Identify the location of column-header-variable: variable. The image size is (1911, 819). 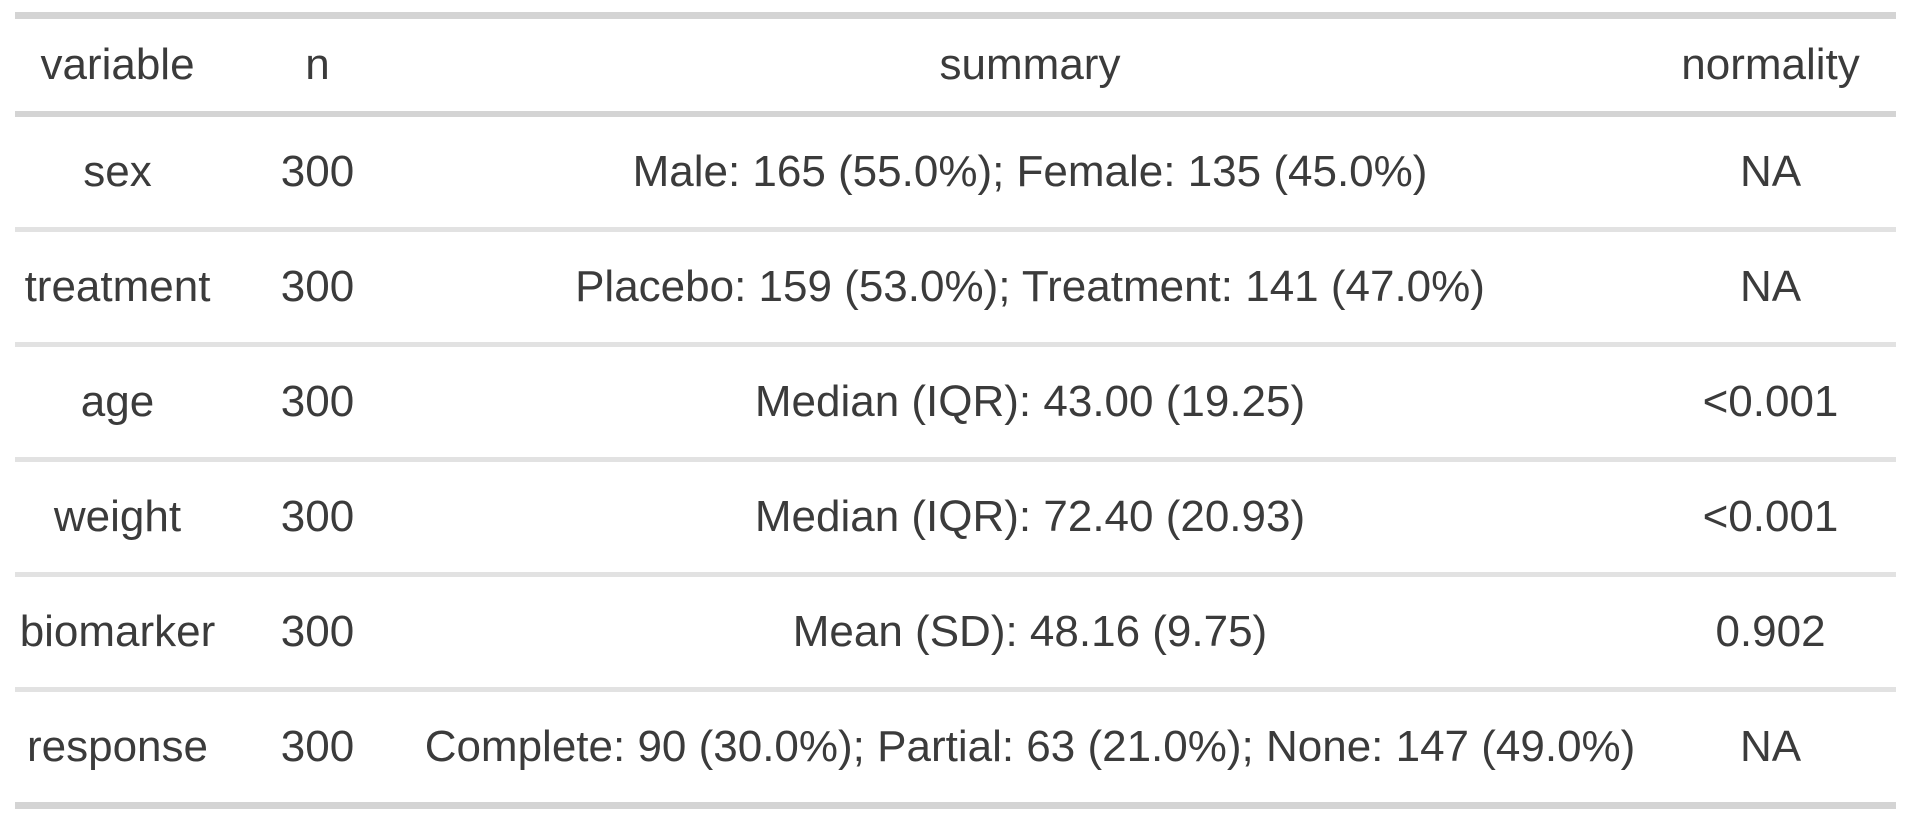
(117, 66).